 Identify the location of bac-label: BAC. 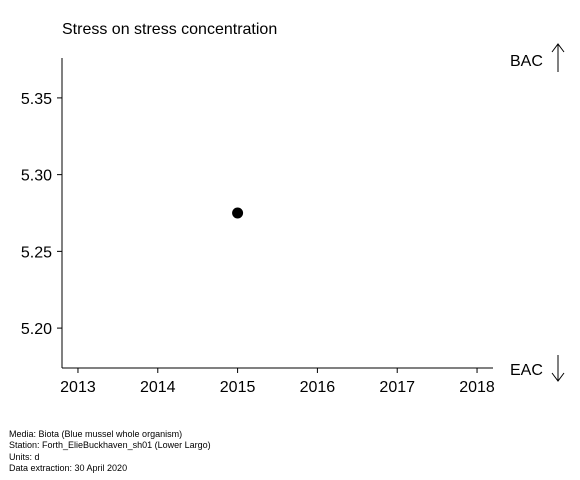
(526, 61).